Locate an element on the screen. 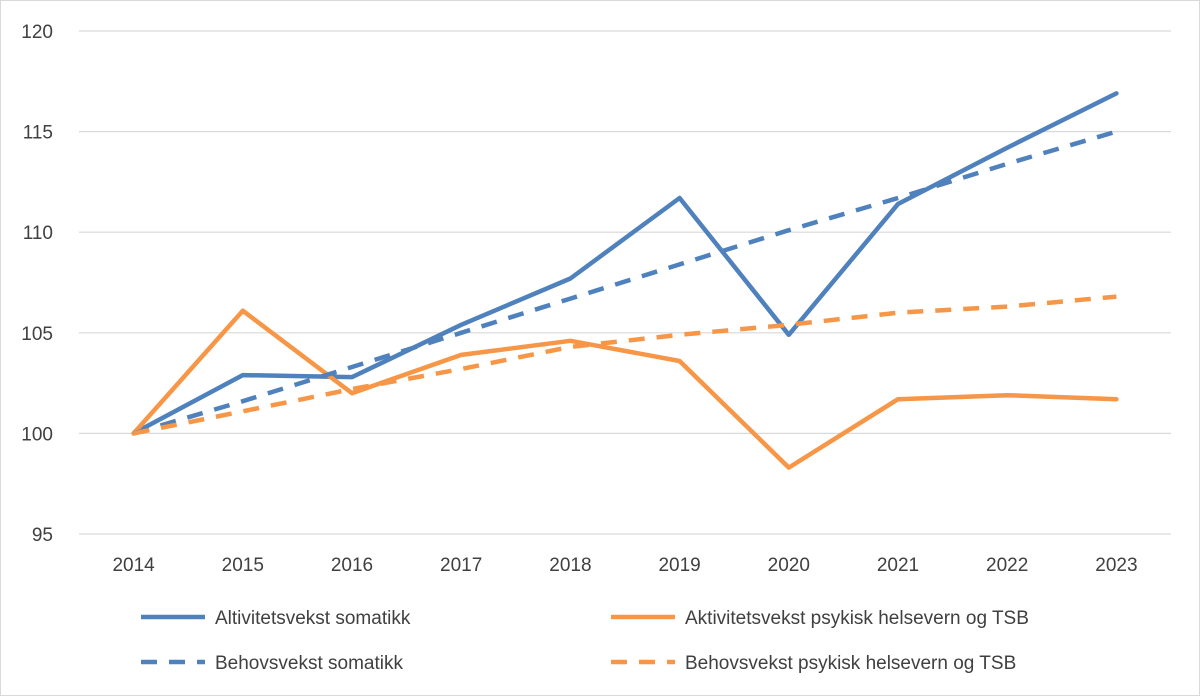 The width and height of the screenshot is (1200, 696). x-tick-label: 2022 is located at coordinates (1007, 565).